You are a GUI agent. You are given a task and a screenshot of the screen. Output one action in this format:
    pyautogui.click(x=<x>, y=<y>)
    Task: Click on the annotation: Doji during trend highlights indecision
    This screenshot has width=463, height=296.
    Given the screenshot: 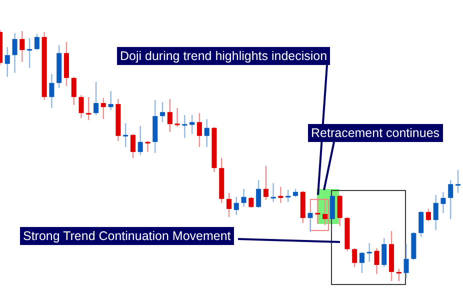 What is the action you would take?
    pyautogui.click(x=223, y=56)
    